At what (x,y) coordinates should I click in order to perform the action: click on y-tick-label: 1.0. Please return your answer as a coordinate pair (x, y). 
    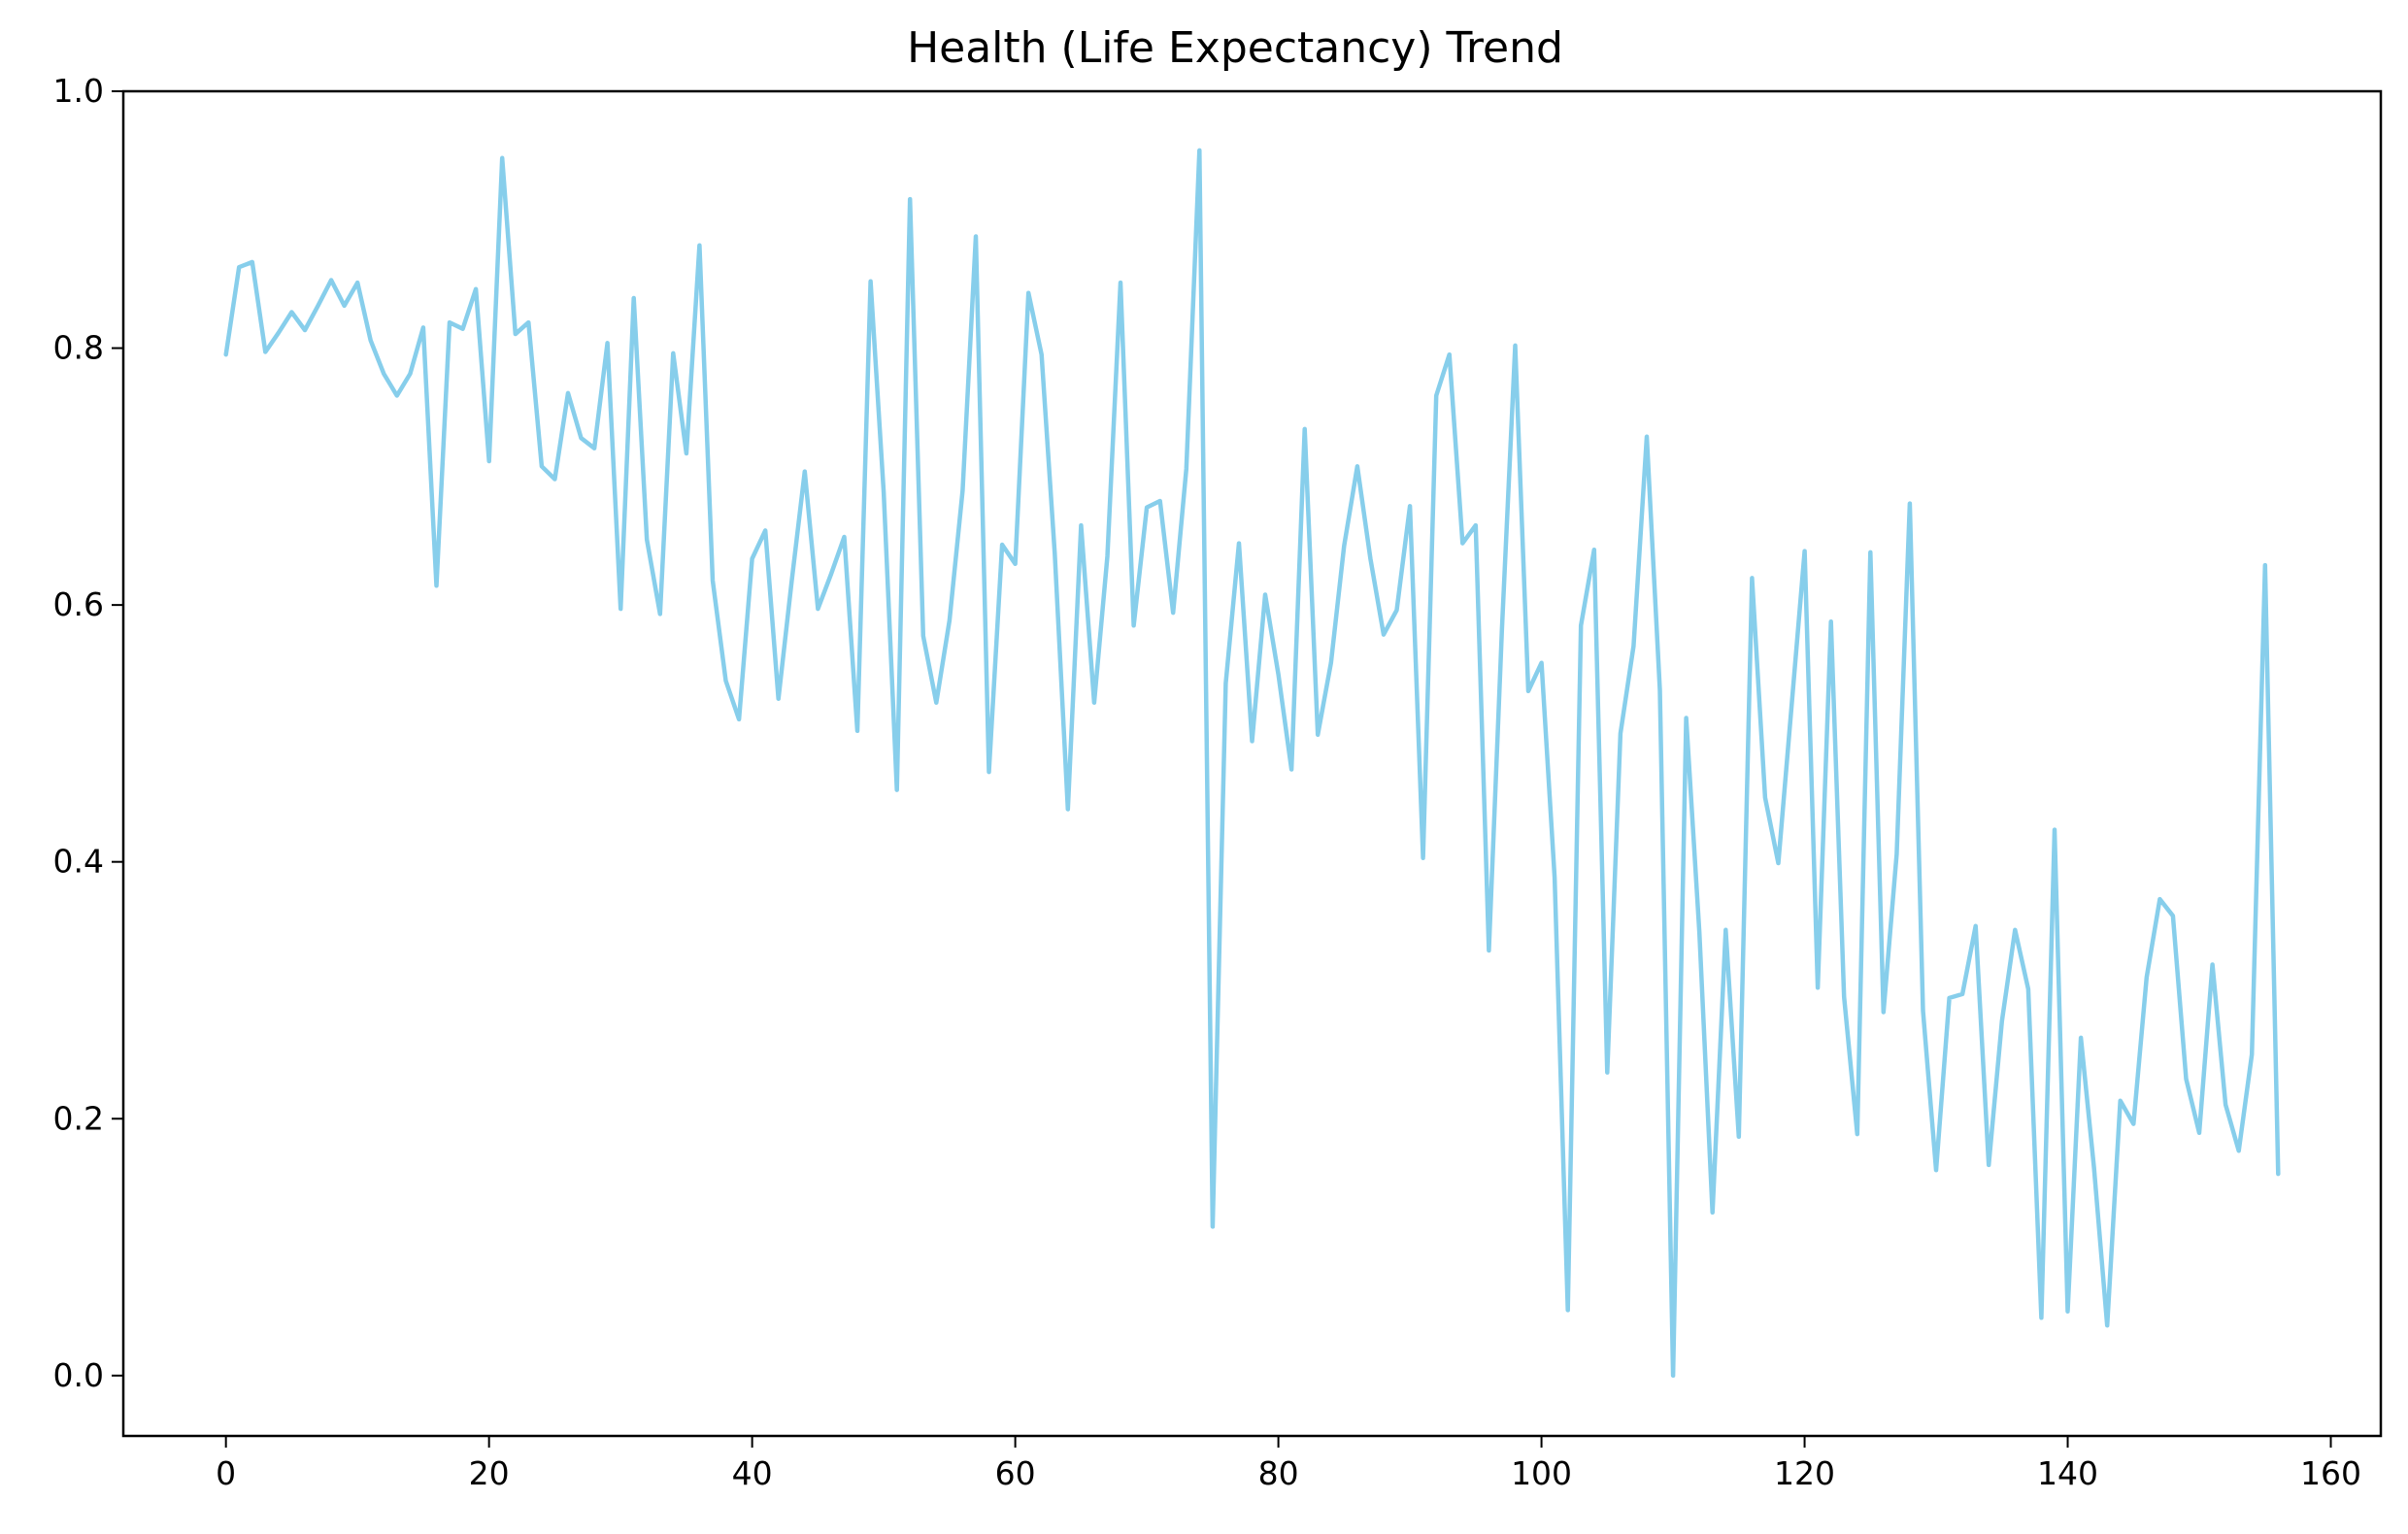
    Looking at the image, I should click on (78, 91).